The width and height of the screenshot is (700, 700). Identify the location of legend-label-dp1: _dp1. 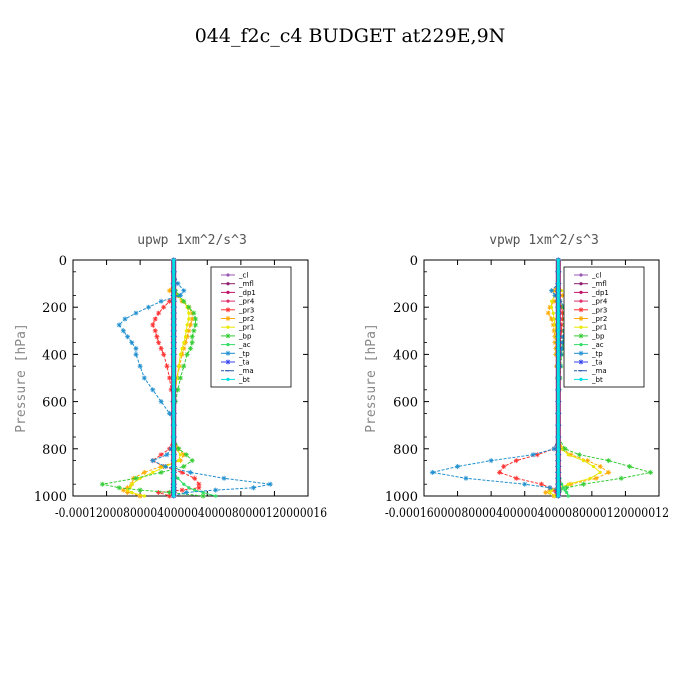
(600, 293).